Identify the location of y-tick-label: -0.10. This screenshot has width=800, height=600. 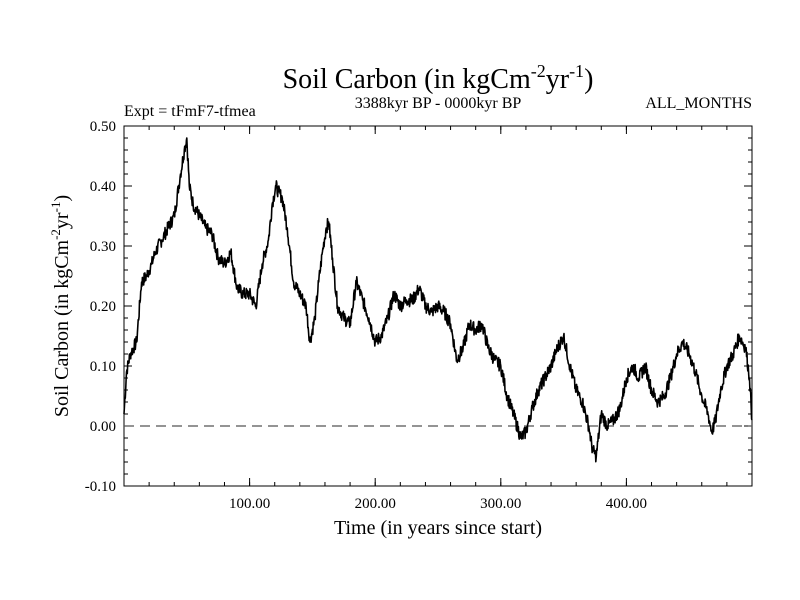
(100, 487).